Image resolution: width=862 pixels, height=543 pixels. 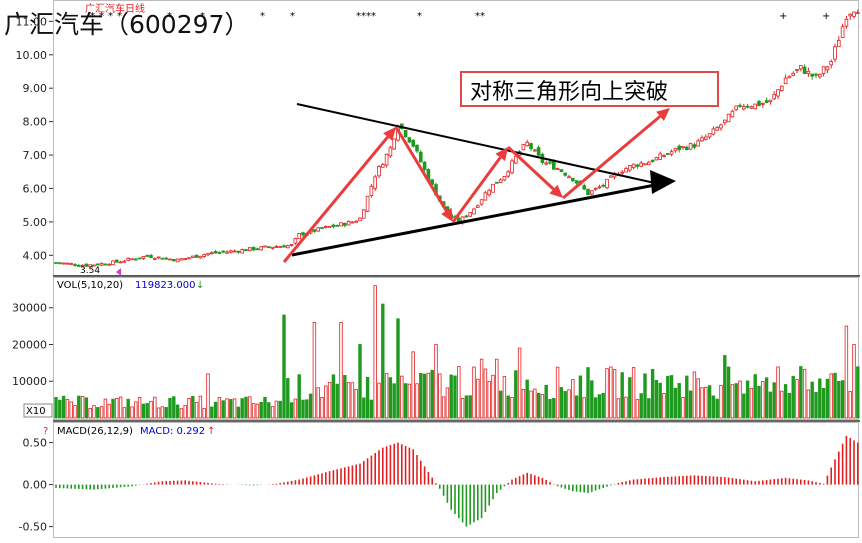 What do you see at coordinates (115, 8) in the screenshot?
I see `chart-subtitle: 广汇汽车日线` at bounding box center [115, 8].